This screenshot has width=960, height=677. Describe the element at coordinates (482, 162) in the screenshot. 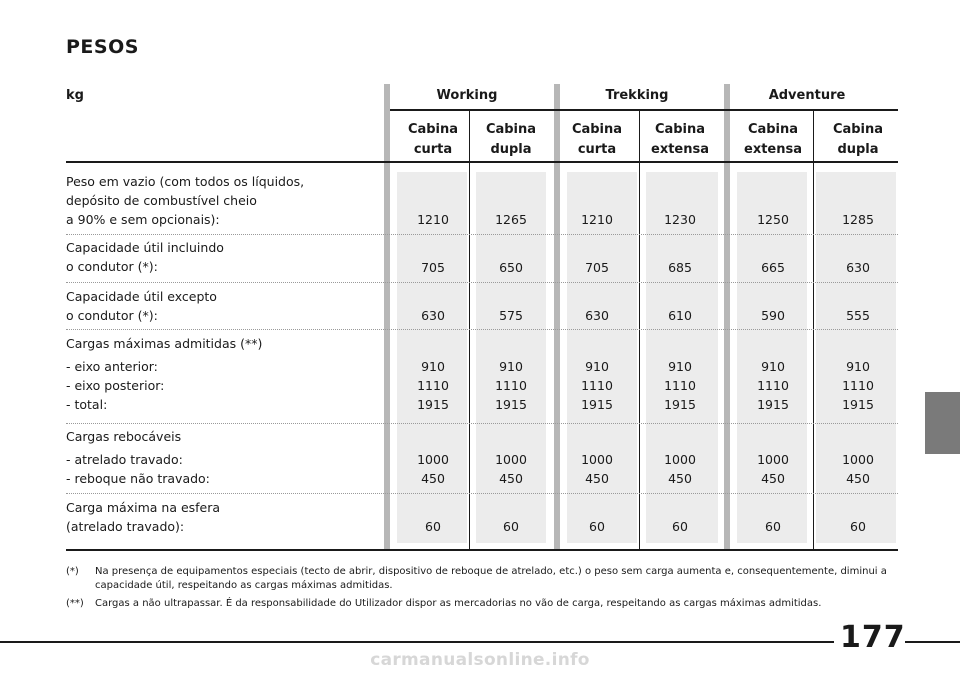

I see `header-bottom-rule` at that location.